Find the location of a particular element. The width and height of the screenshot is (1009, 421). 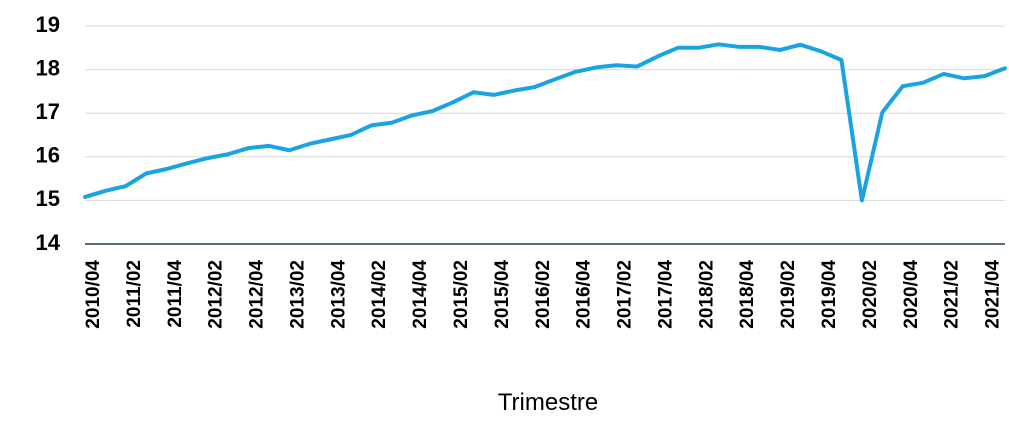

y-tick-label: 19 is located at coordinates (48, 24).